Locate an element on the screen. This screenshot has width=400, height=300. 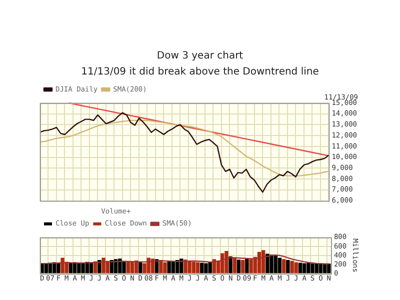
chart-subtitle: 11/13/09 it did break above the Downtrend line is located at coordinates (200, 72).